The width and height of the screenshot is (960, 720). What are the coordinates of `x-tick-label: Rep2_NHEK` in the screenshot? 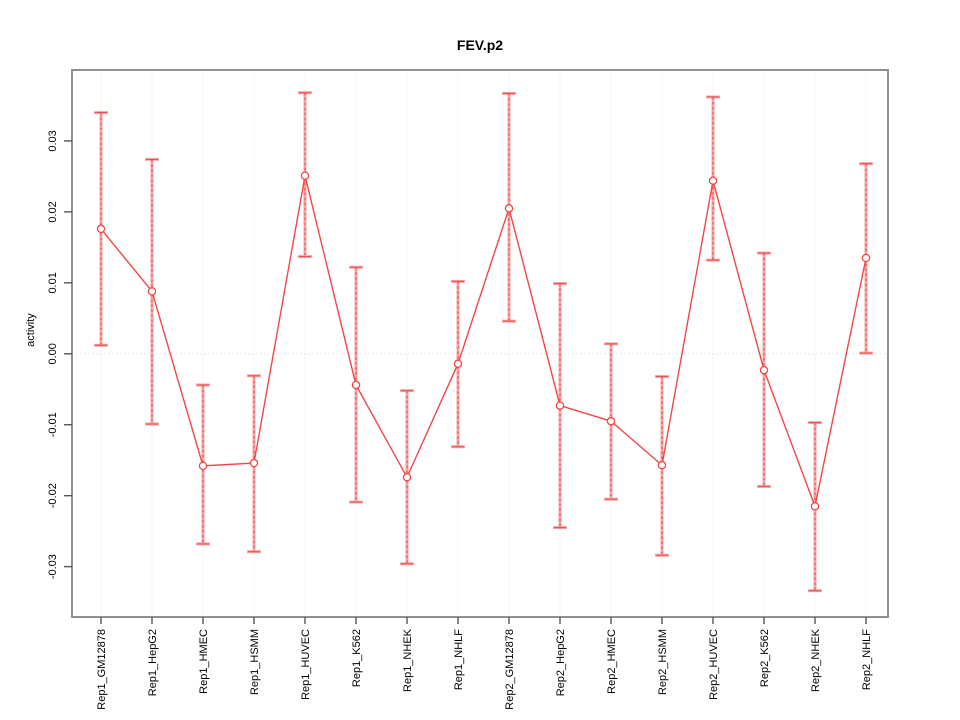 It's located at (816, 660).